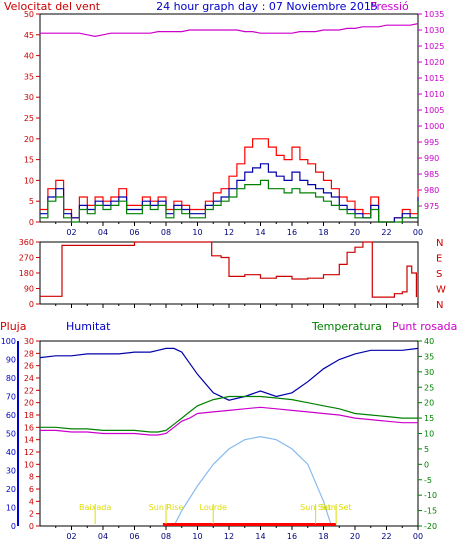  I want to click on humidity-tick-label: 100, so click(8, 341).